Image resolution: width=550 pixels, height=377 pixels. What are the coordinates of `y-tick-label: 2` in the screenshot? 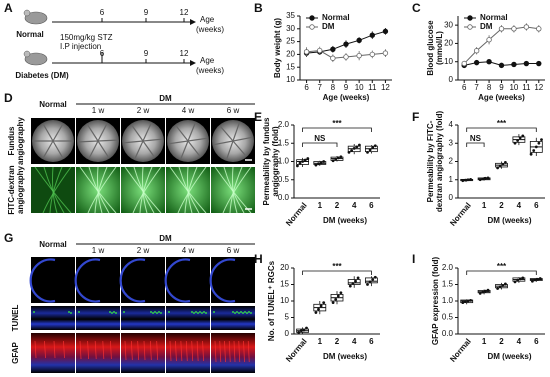 It's located at (451, 161).